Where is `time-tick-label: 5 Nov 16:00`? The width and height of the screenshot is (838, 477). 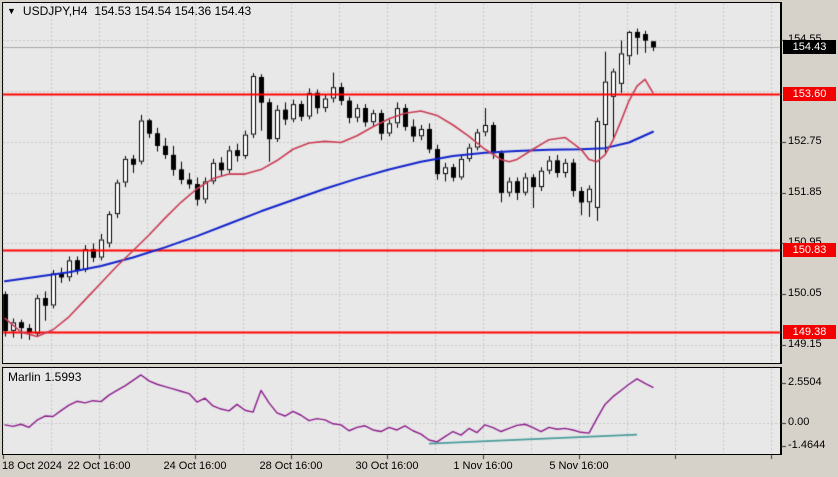
time-tick-label: 5 Nov 16:00 is located at coordinates (579, 466).